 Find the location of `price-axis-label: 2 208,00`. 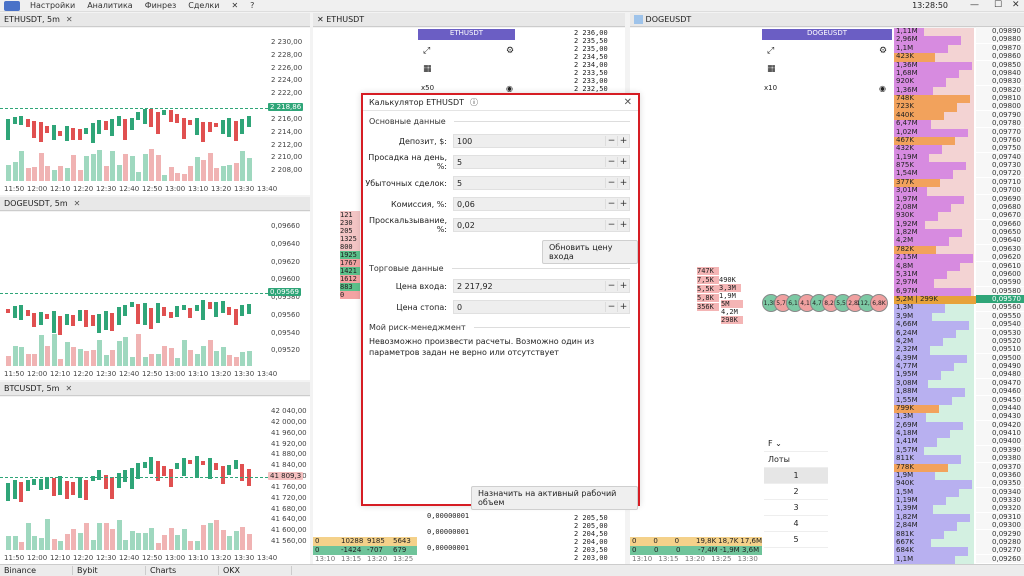

price-axis-label: 2 208,00 is located at coordinates (287, 170).